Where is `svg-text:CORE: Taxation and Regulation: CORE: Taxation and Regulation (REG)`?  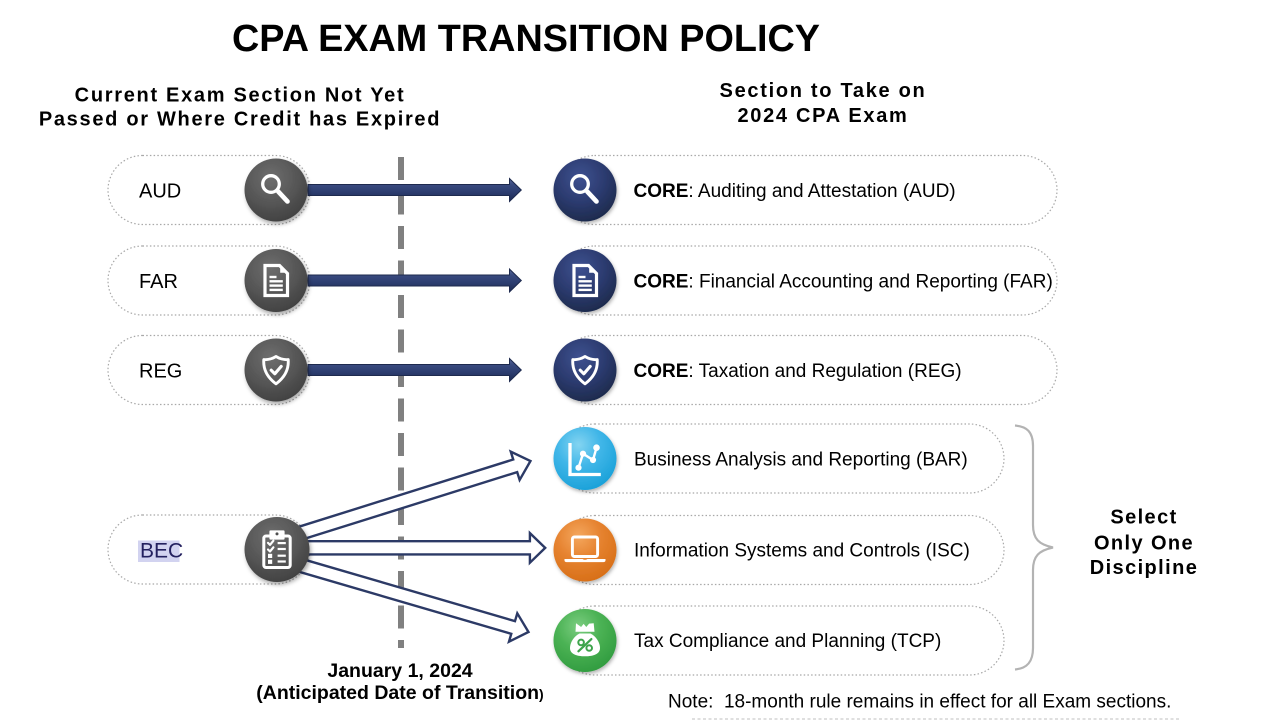 svg-text:CORE: Taxation and Regulation: CORE: Taxation and Regulation (REG) is located at coordinates (798, 371).